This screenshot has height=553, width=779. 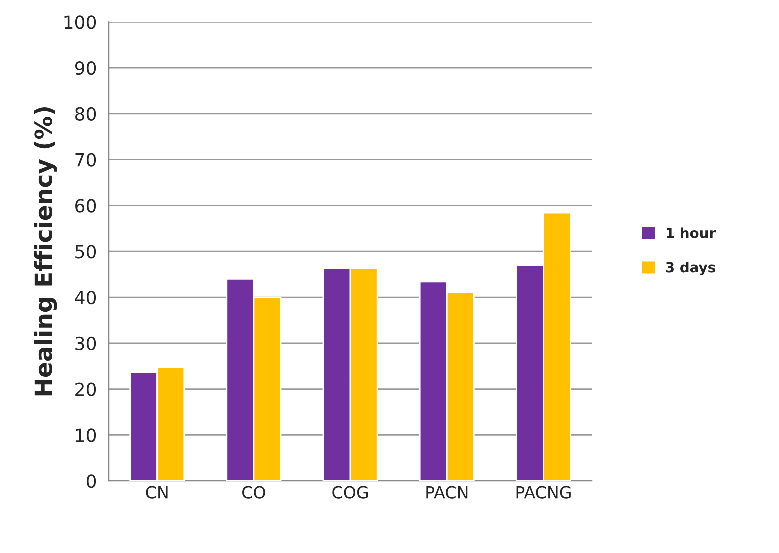 What do you see at coordinates (86, 435) in the screenshot?
I see `y-tick-label: 10` at bounding box center [86, 435].